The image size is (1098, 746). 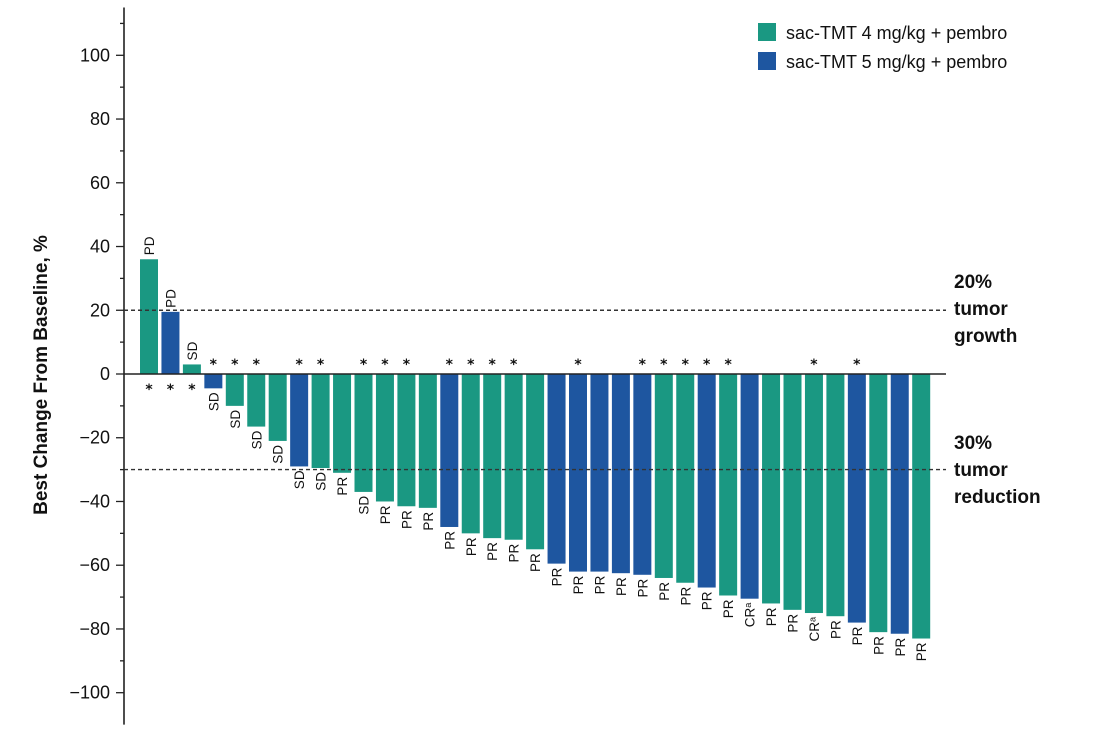 I want to click on y-tick-label: −40, so click(x=94, y=501).